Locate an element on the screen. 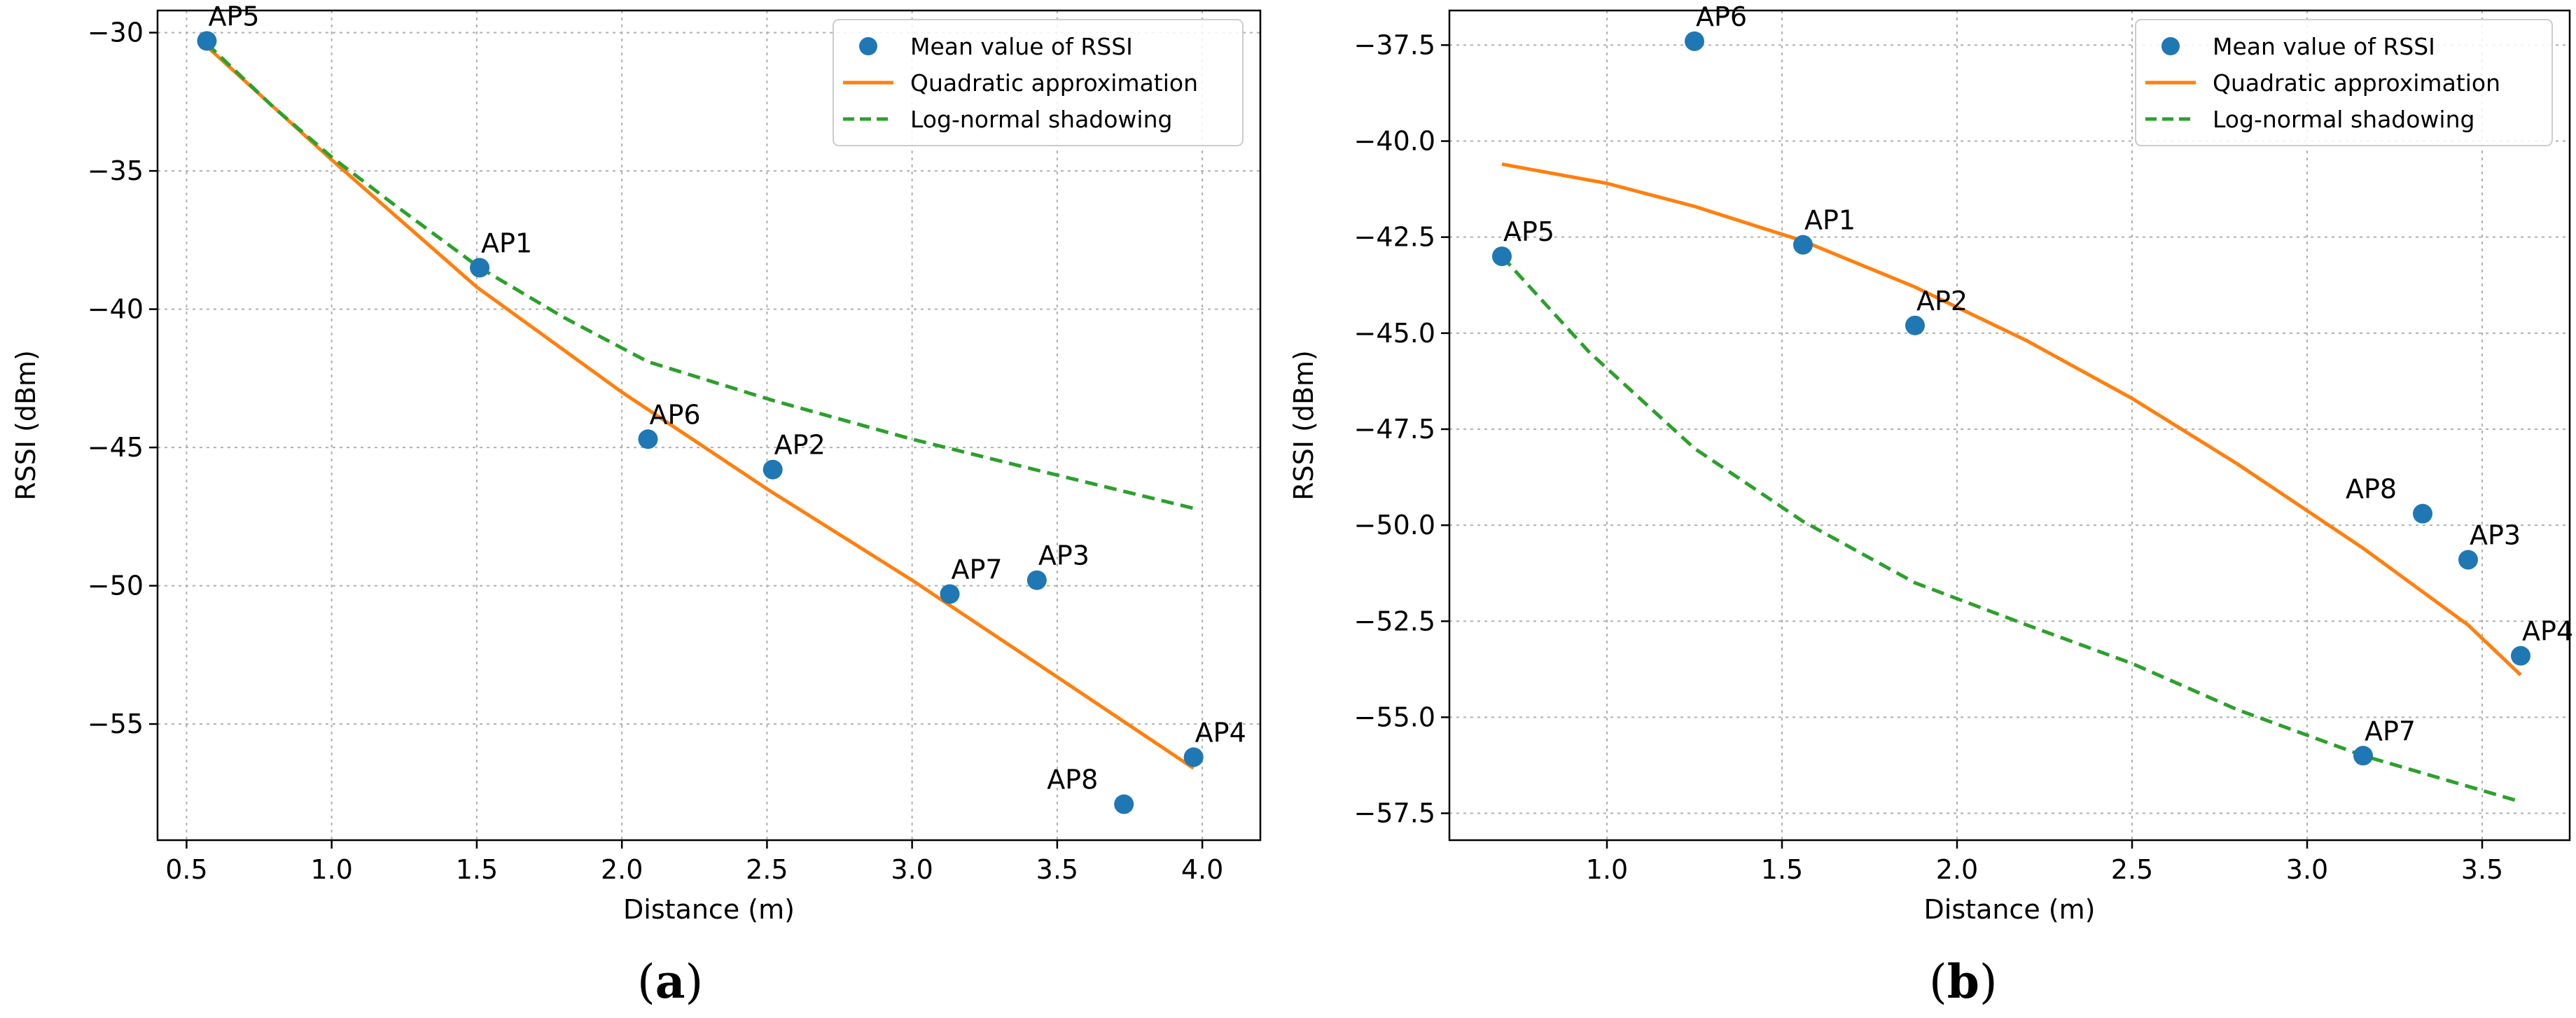  y-tick-label: −47.5 is located at coordinates (1394, 430).